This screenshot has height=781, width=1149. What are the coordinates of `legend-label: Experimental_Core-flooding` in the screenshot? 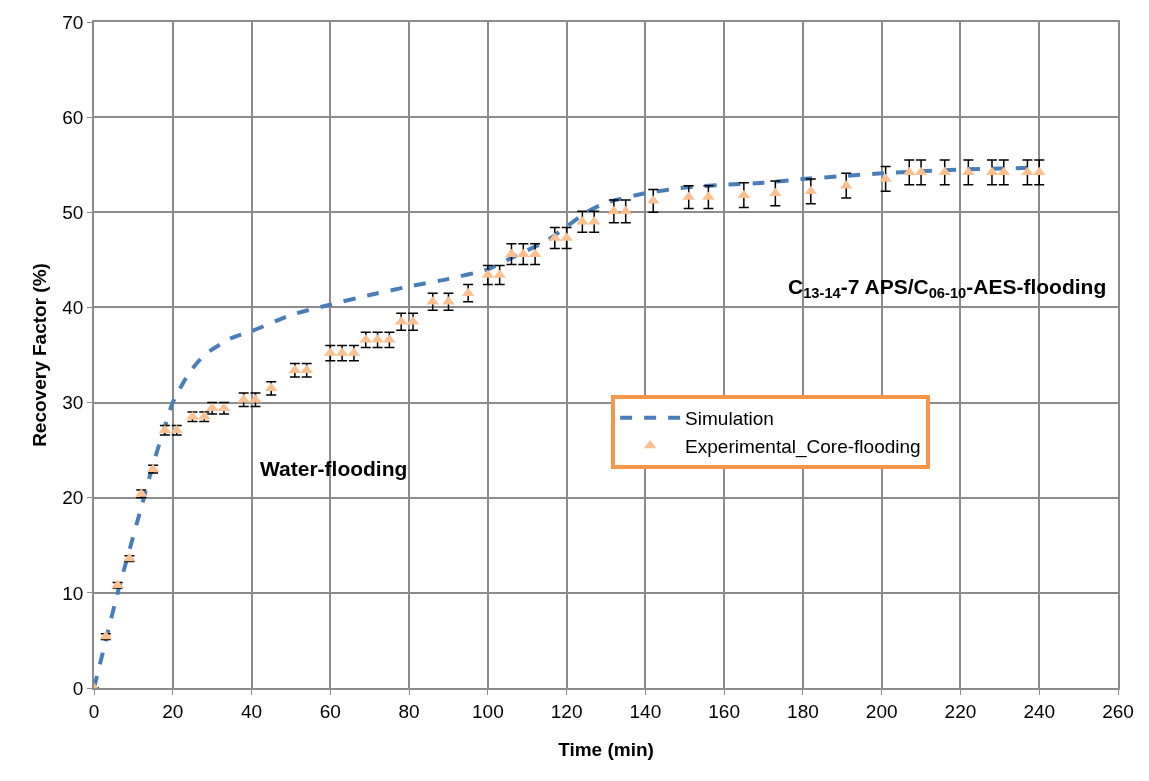 It's located at (803, 446).